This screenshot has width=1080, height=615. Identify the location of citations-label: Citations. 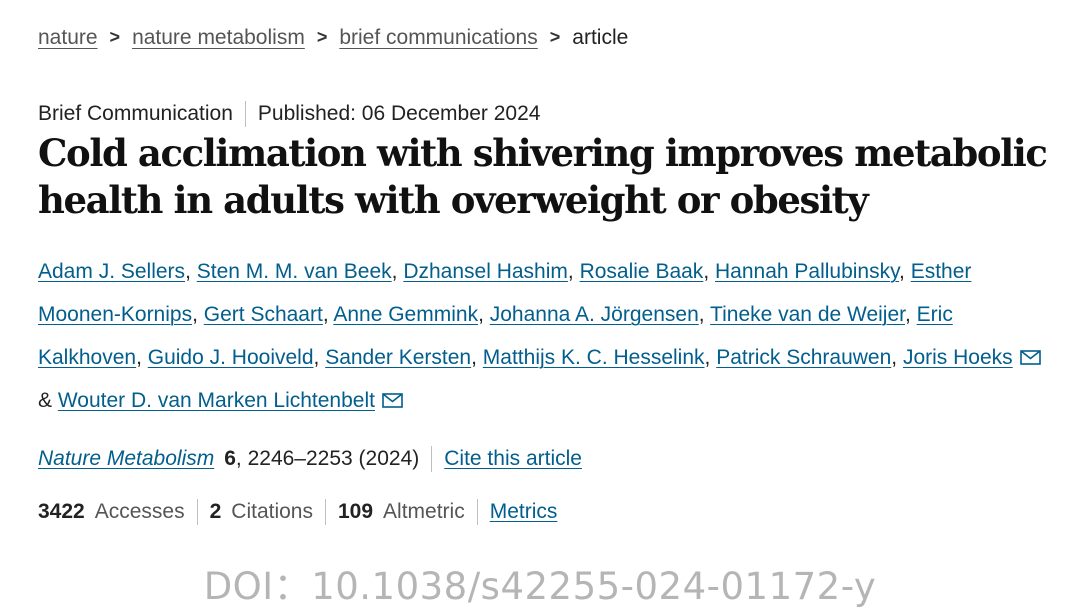
(272, 511).